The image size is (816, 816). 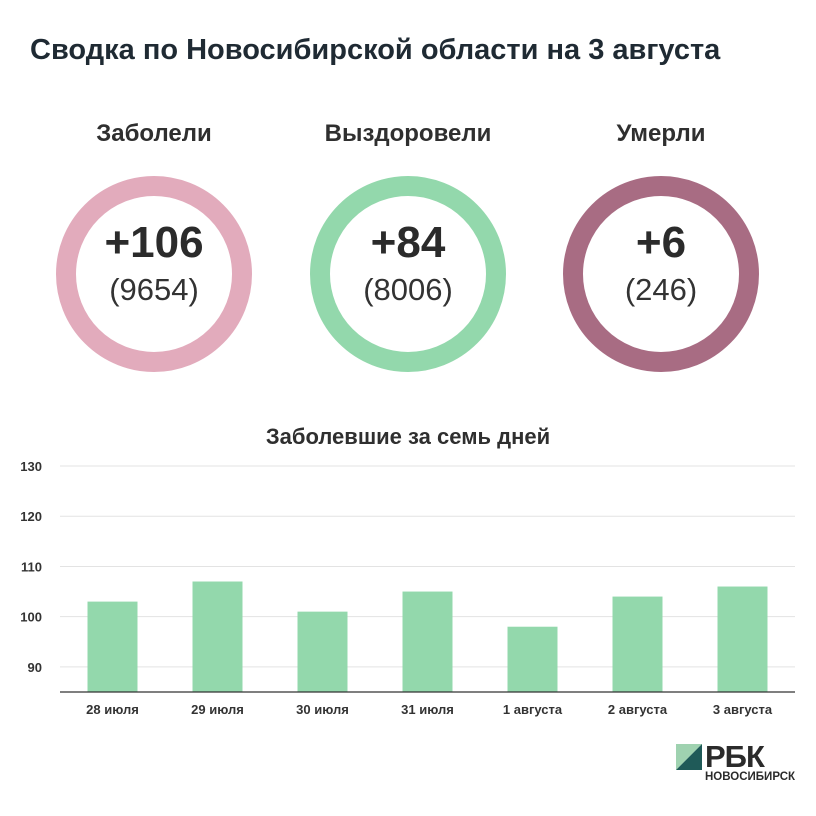 What do you see at coordinates (427, 709) in the screenshot?
I see `x-tick-label: 31 июля` at bounding box center [427, 709].